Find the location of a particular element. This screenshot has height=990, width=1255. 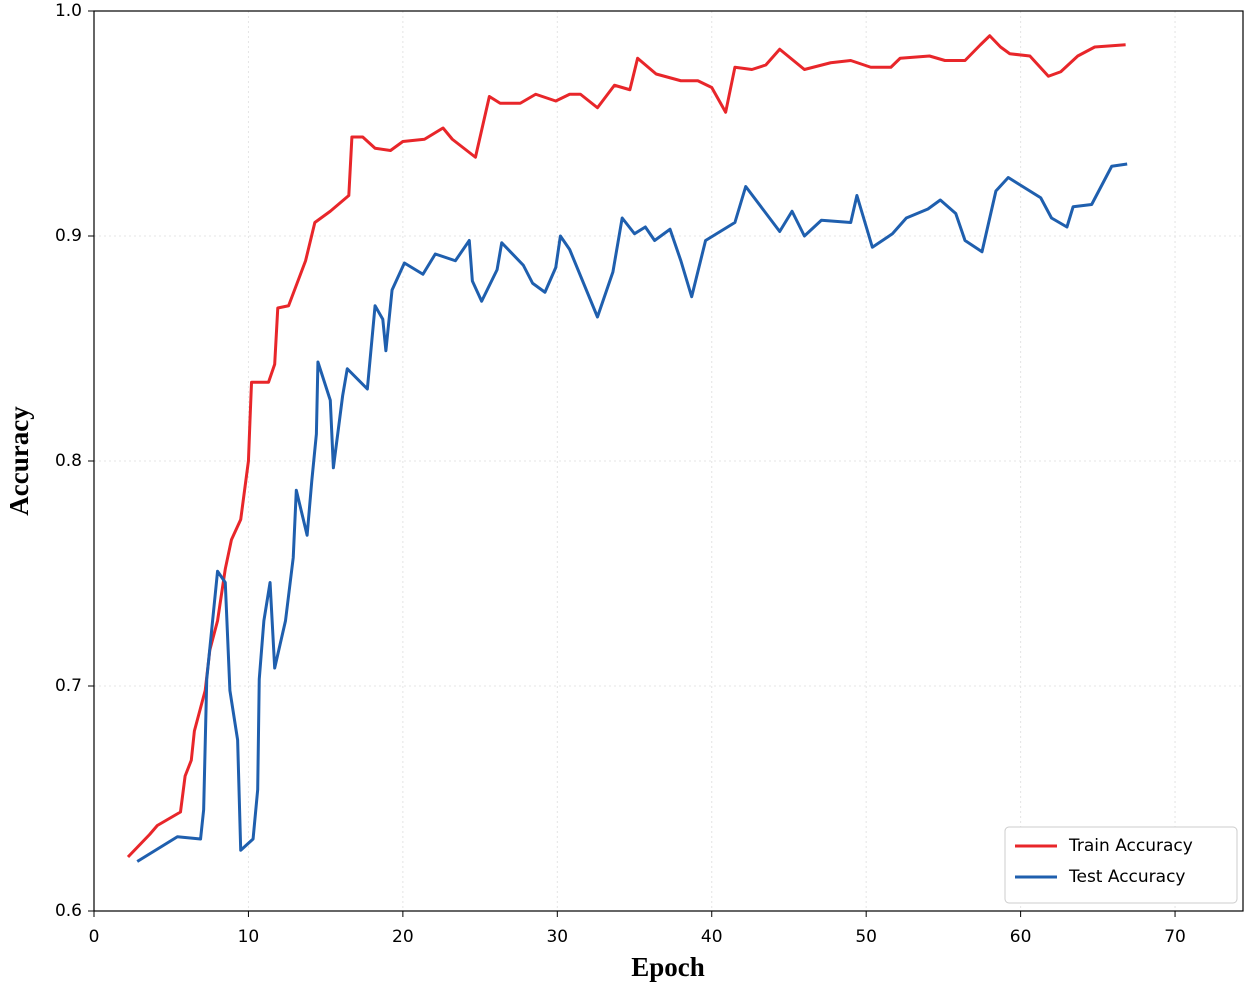

x-tick-label: 70 is located at coordinates (1175, 937).